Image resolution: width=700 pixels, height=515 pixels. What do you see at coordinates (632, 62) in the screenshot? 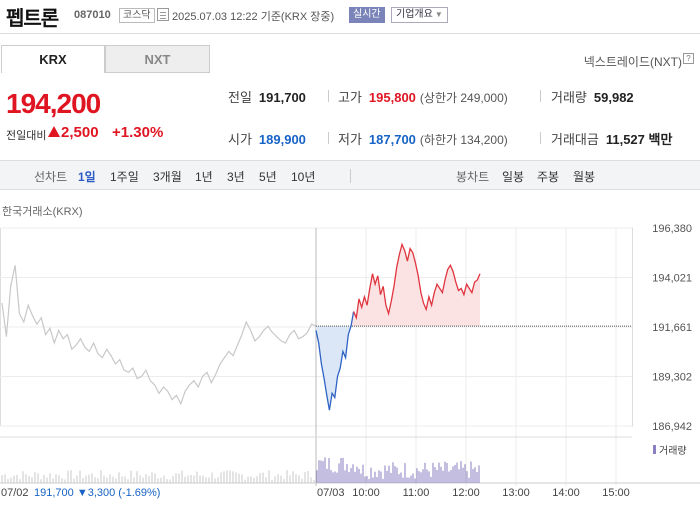
I see `nextrade-label: 넥스트레이드(NXT)` at bounding box center [632, 62].